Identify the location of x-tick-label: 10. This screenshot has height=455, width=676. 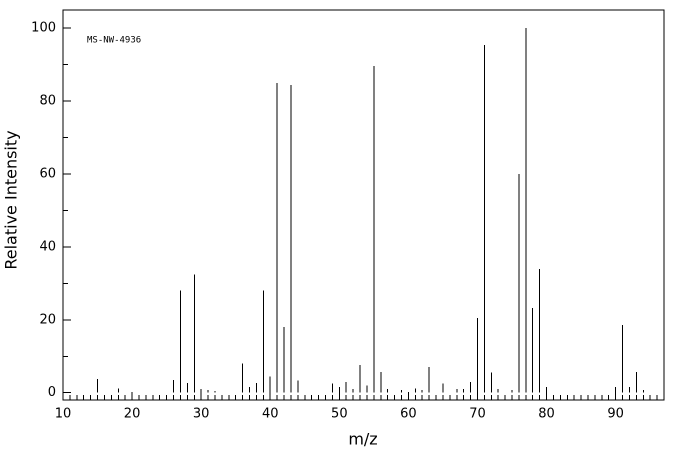
(63, 414).